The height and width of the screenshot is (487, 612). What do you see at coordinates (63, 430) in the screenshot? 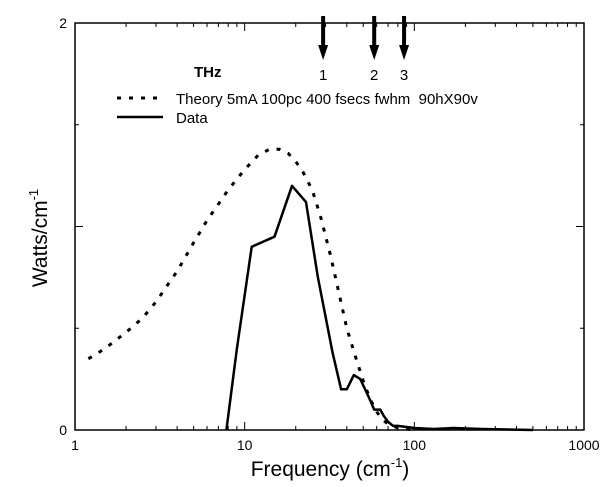
I see `y-tick-label: 0` at bounding box center [63, 430].